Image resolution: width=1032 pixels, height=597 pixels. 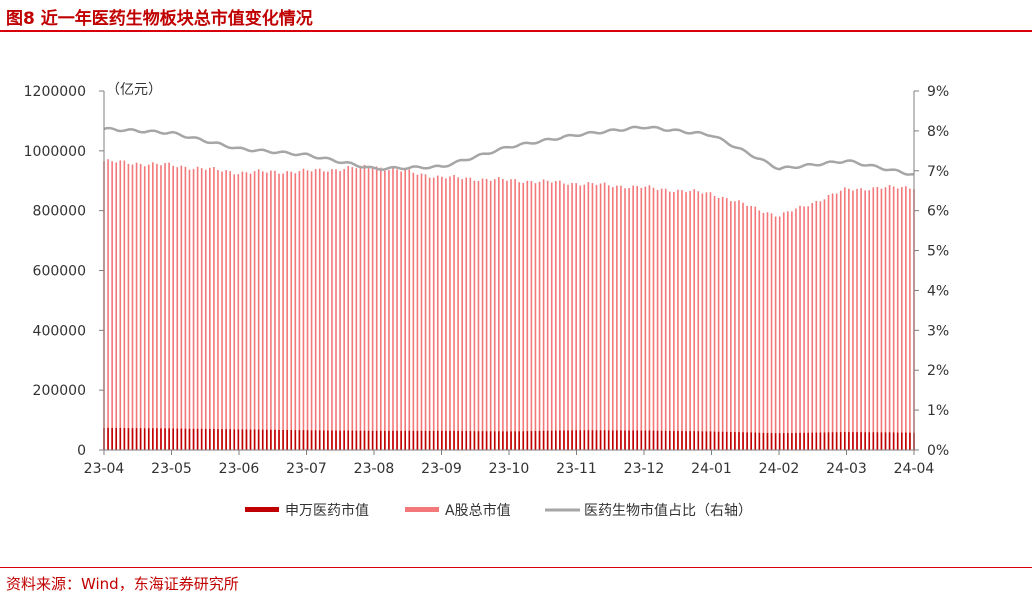 What do you see at coordinates (576, 469) in the screenshot?
I see `x-tick-label: 23-11` at bounding box center [576, 469].